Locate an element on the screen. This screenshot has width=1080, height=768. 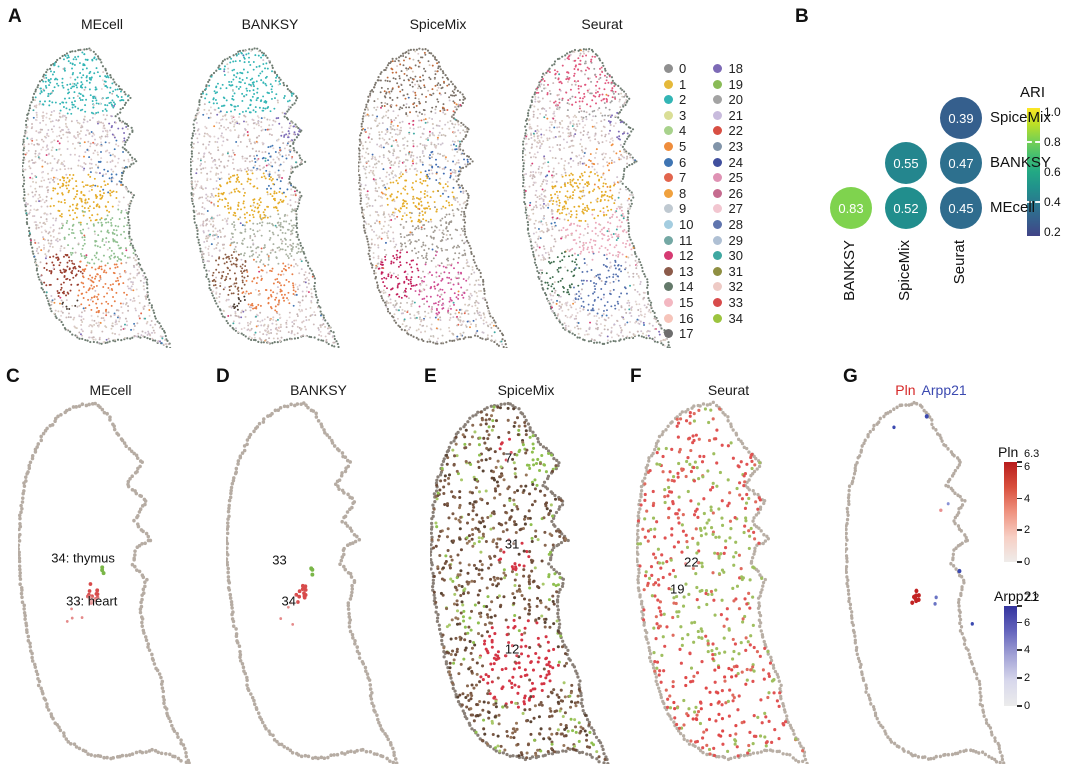
ari-col-label: SpiceMix is located at coordinates (904, 270).